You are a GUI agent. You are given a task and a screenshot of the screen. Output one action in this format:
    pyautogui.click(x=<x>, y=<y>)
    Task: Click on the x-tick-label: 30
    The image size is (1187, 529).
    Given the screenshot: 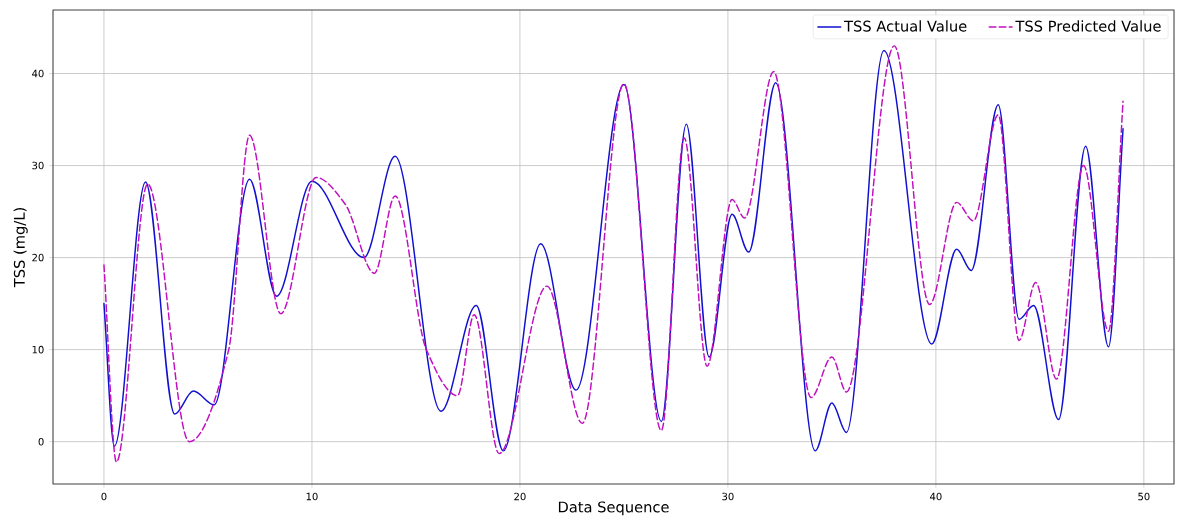 What is the action you would take?
    pyautogui.click(x=728, y=496)
    